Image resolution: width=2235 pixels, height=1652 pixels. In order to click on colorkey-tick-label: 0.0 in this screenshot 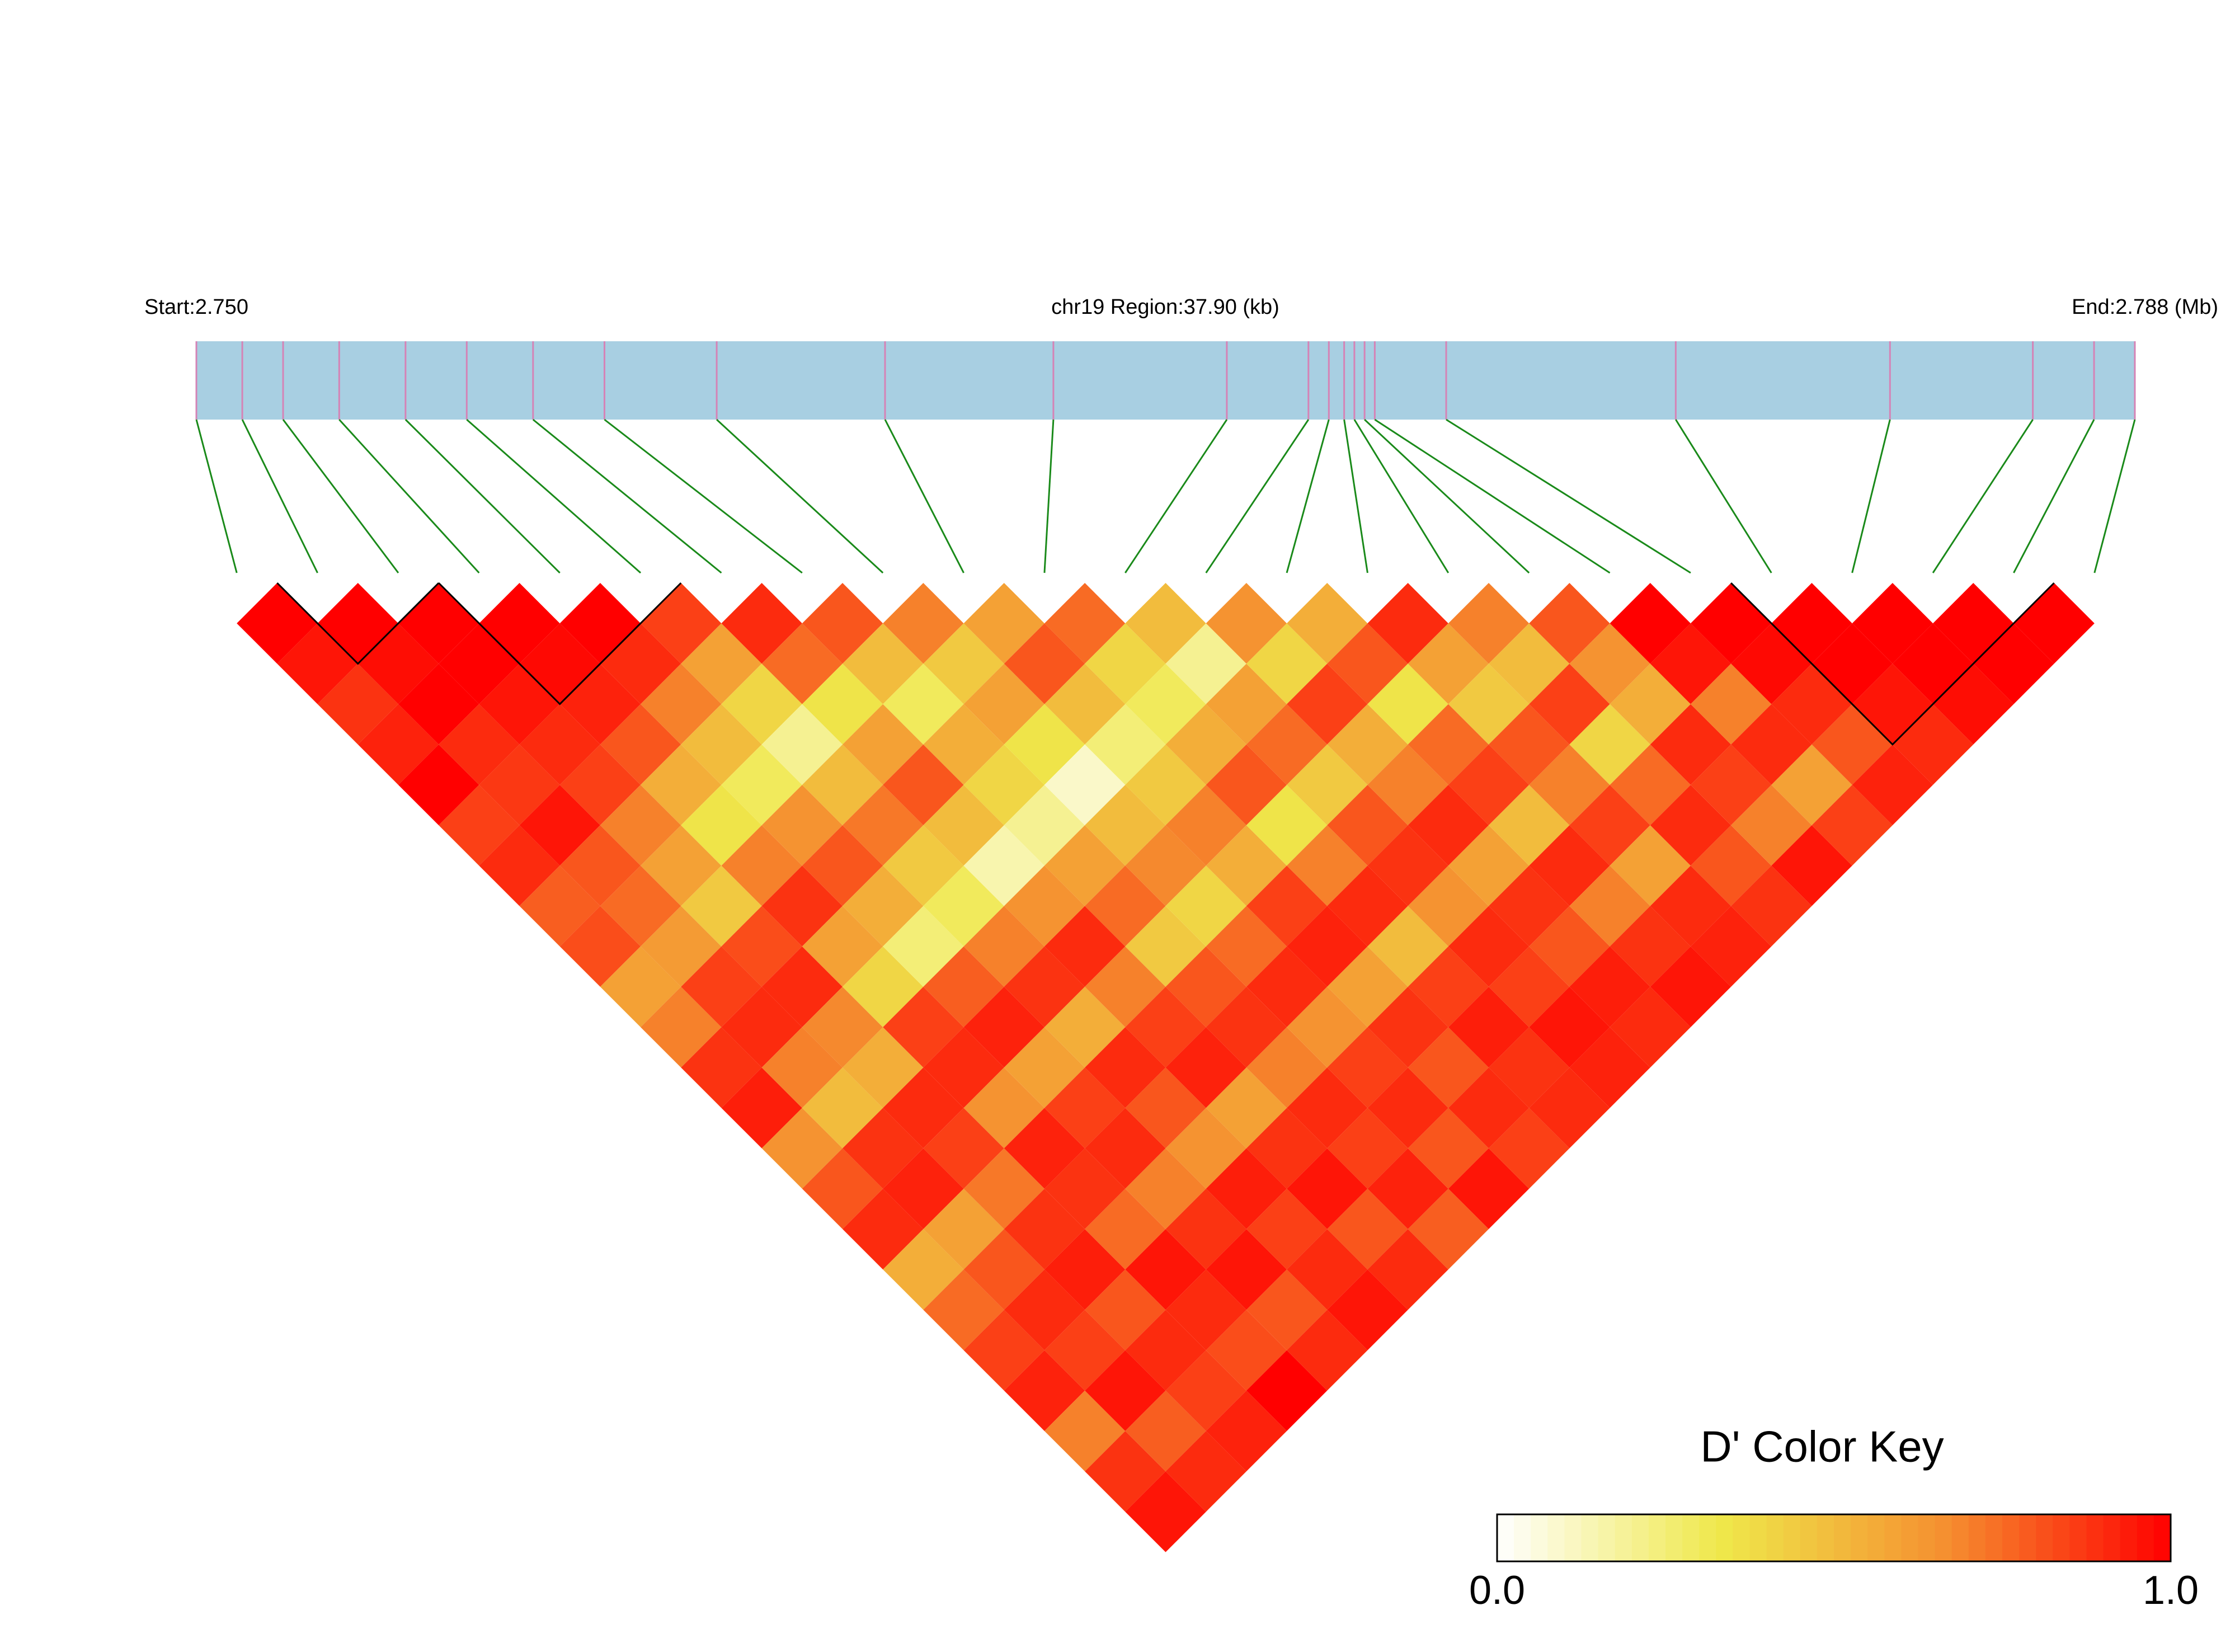, I will do `click(1497, 1591)`.